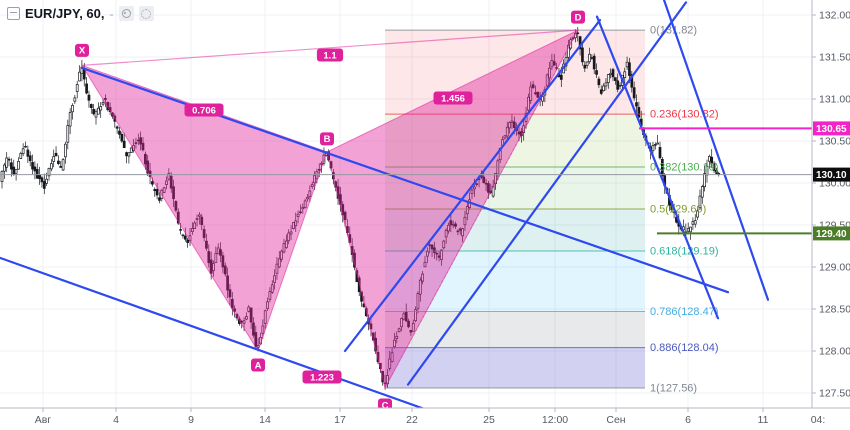  I want to click on fib-level-label-0.382: 0.382(130.19), so click(684, 168).